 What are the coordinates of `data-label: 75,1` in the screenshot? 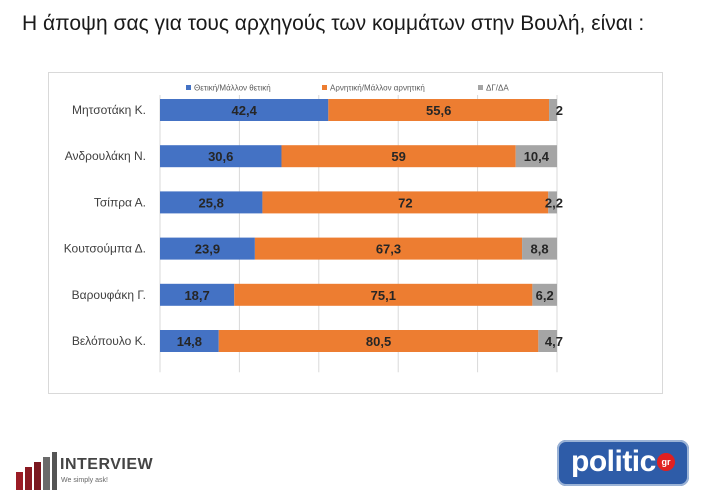 It's located at (383, 295).